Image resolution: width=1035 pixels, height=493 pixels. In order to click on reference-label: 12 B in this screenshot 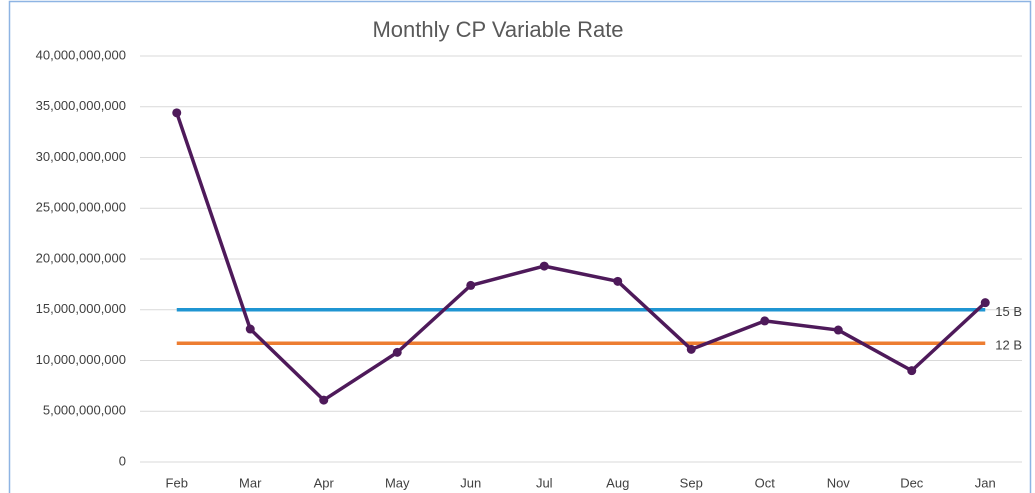, I will do `click(1008, 345)`.